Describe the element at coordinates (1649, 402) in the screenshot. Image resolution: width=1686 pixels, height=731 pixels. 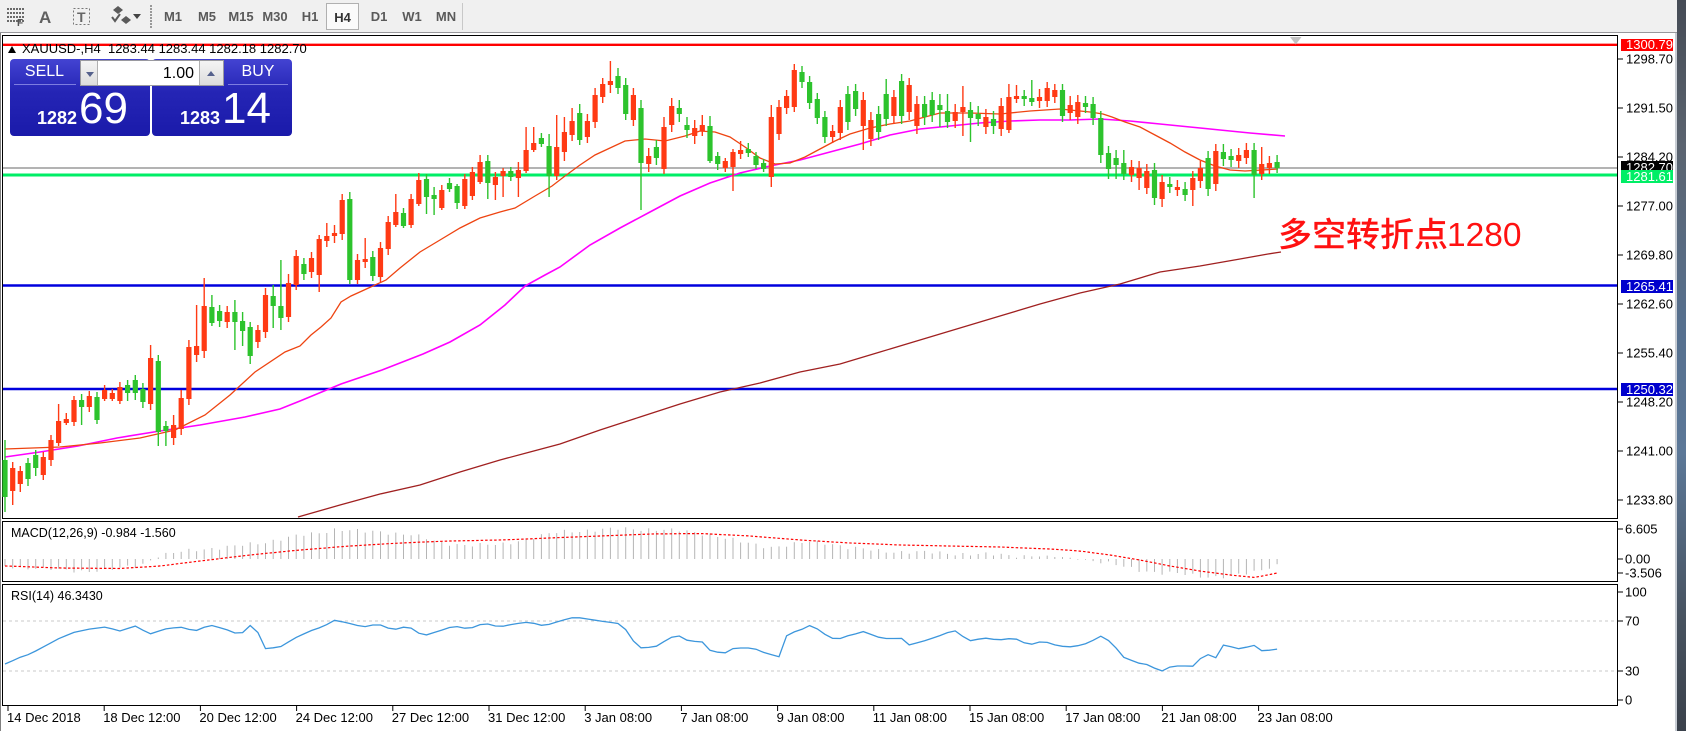
I see `svg-text: 1248.20` at that location.